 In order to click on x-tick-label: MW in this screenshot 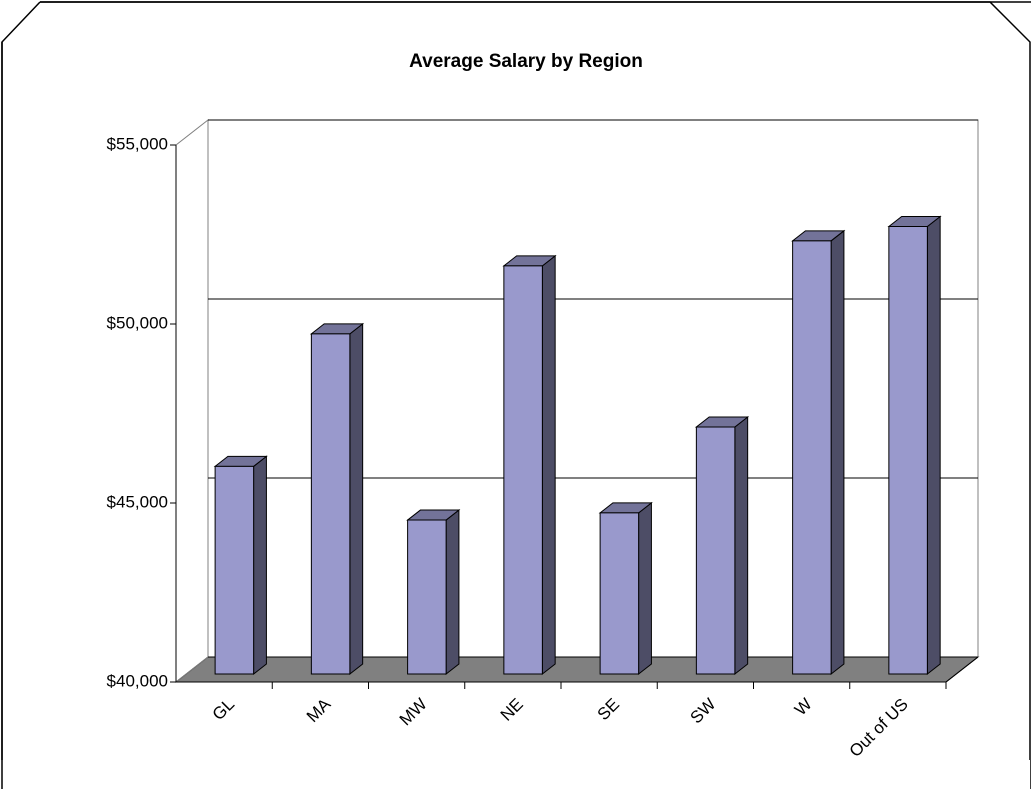, I will do `click(413, 712)`.